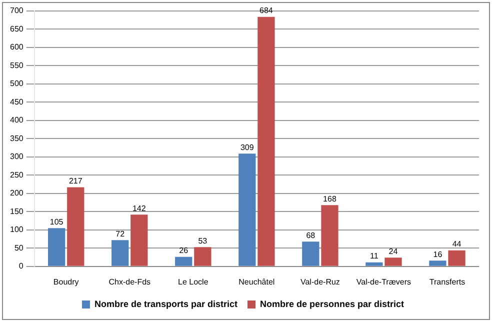 The image size is (494, 324). Describe the element at coordinates (17, 101) in the screenshot. I see `y-tick-label: 450` at that location.